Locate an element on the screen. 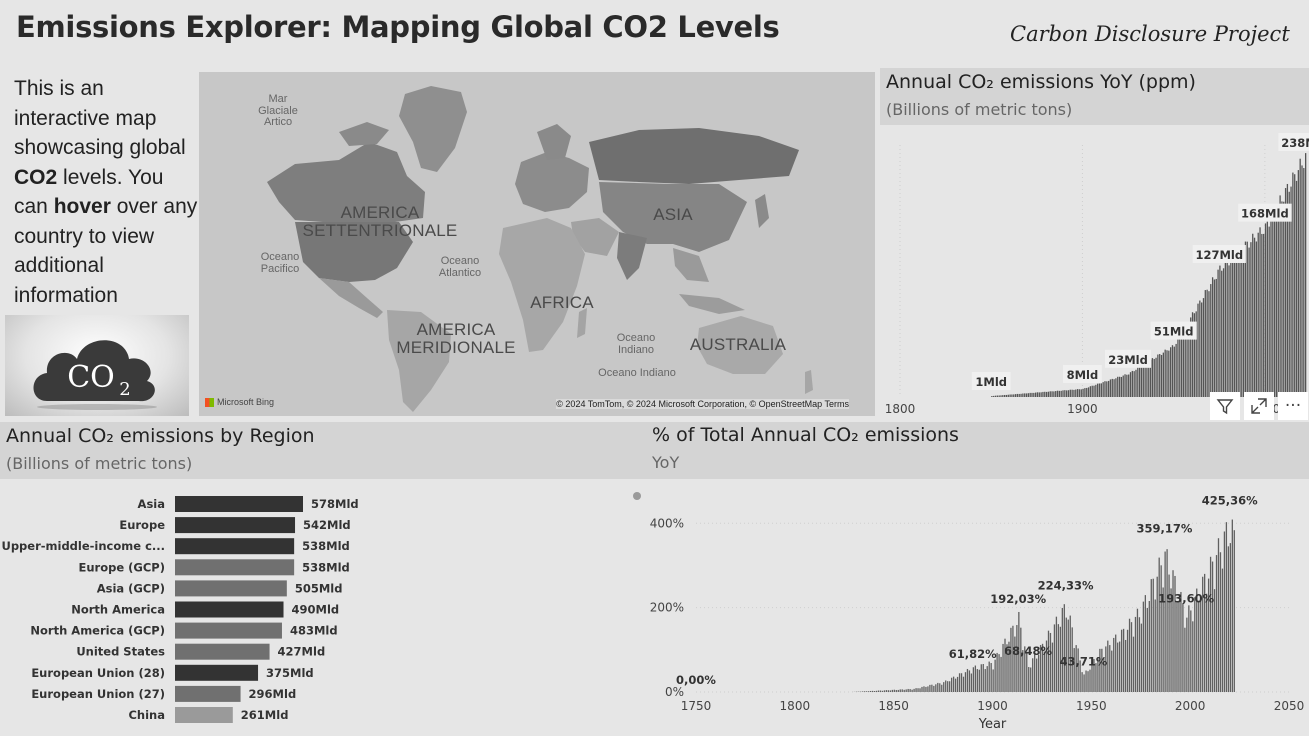 This screenshot has height=736, width=1309. data-label-bg is located at coordinates (1219, 253).